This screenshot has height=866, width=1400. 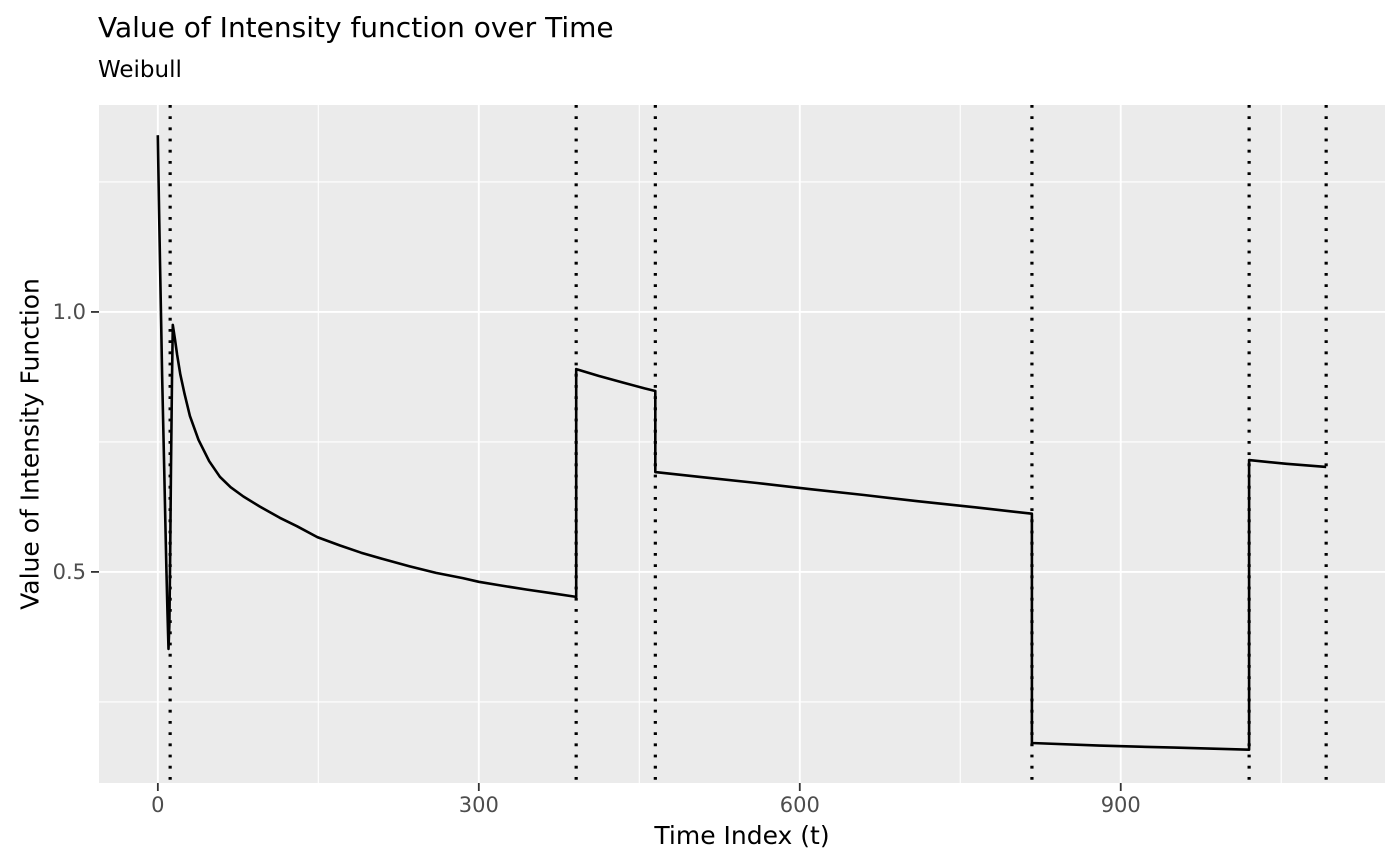 I want to click on y-tick-label: 0.5, so click(x=69, y=572).